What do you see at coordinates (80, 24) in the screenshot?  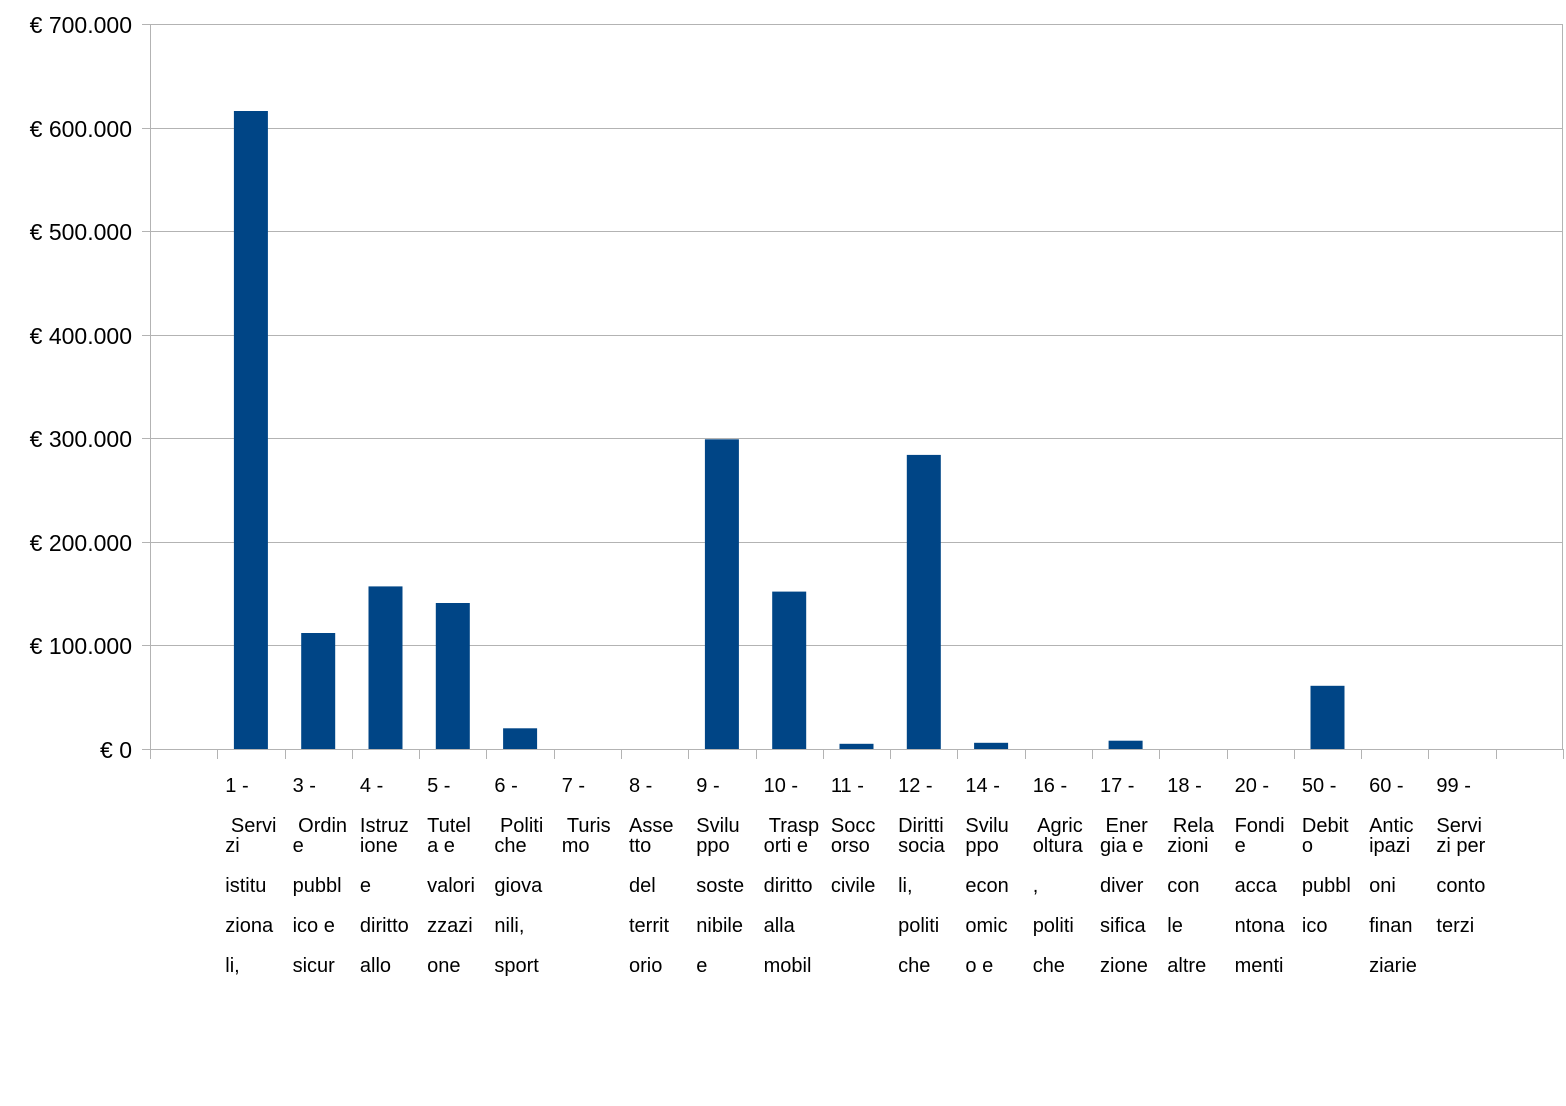 I see `y-tick-label: € 700.000` at bounding box center [80, 24].